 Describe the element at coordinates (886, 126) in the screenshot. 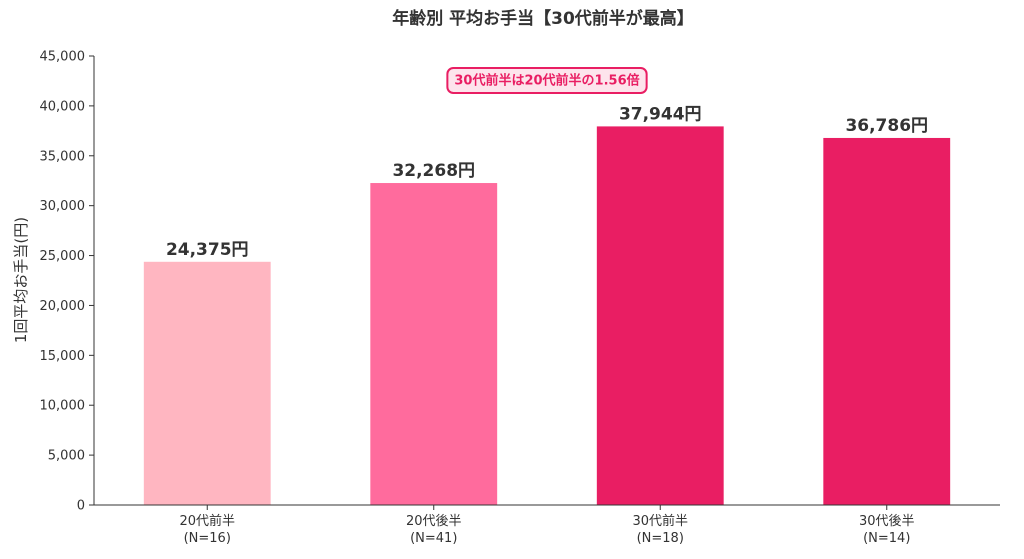

I see `data-label: 36,786円` at that location.